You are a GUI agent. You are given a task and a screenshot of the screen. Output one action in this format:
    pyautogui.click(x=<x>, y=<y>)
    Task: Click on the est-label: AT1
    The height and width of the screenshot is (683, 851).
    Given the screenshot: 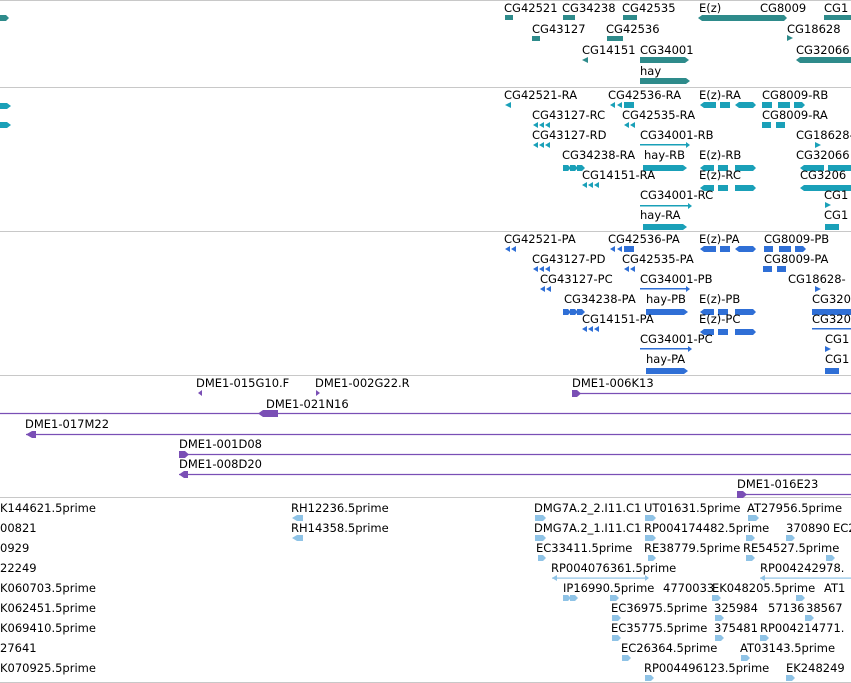 What is the action you would take?
    pyautogui.click(x=834, y=588)
    